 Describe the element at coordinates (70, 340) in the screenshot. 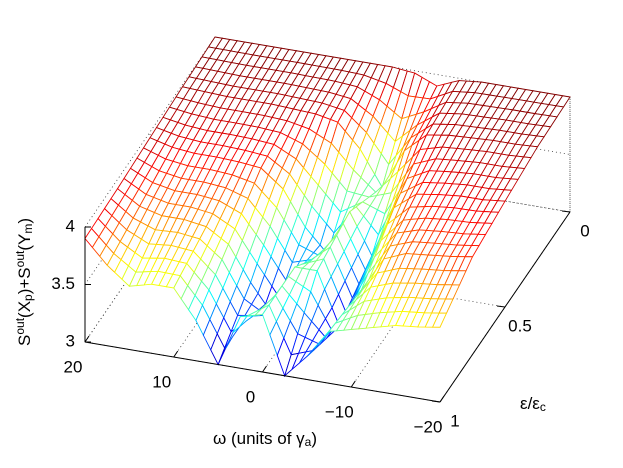

I see `z-tick-label: 3` at that location.